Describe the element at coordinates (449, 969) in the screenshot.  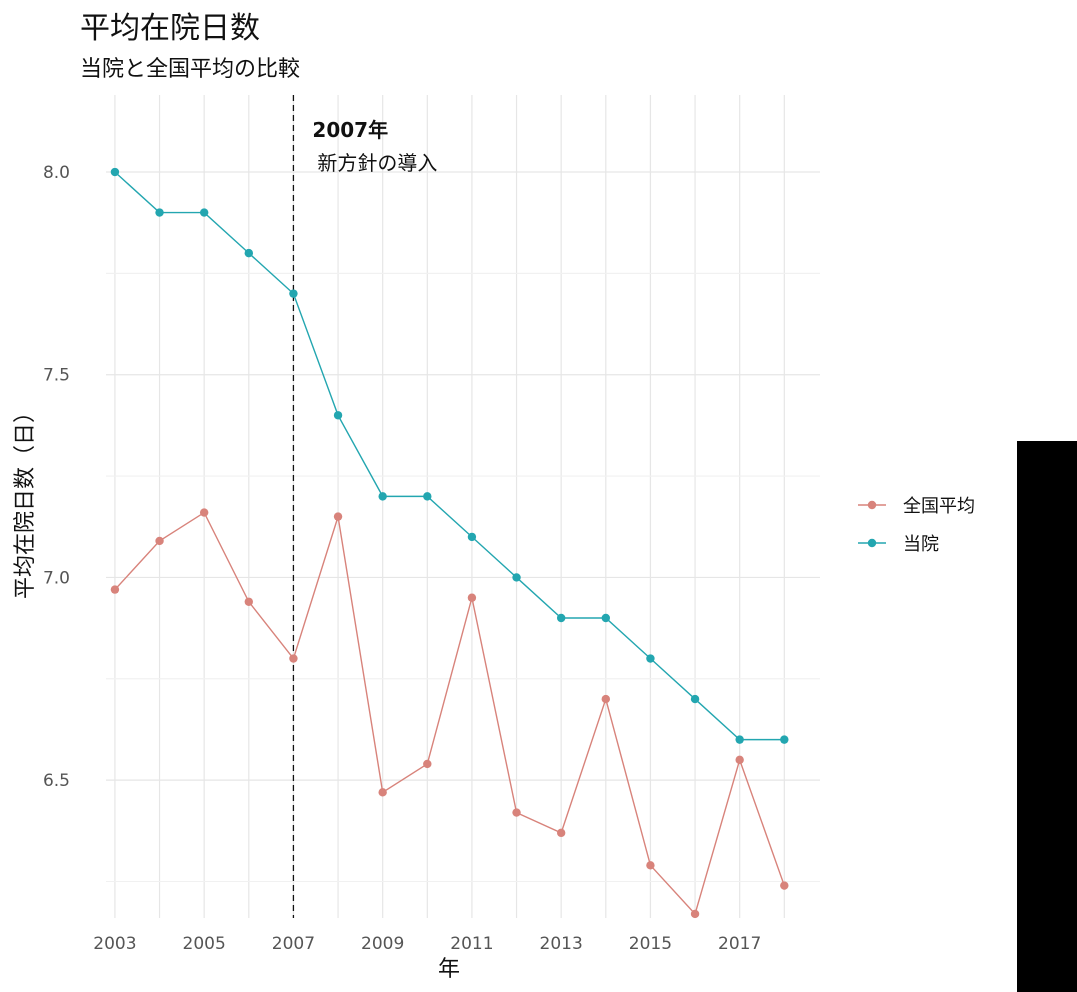
I see `x-axis-title: 年` at that location.